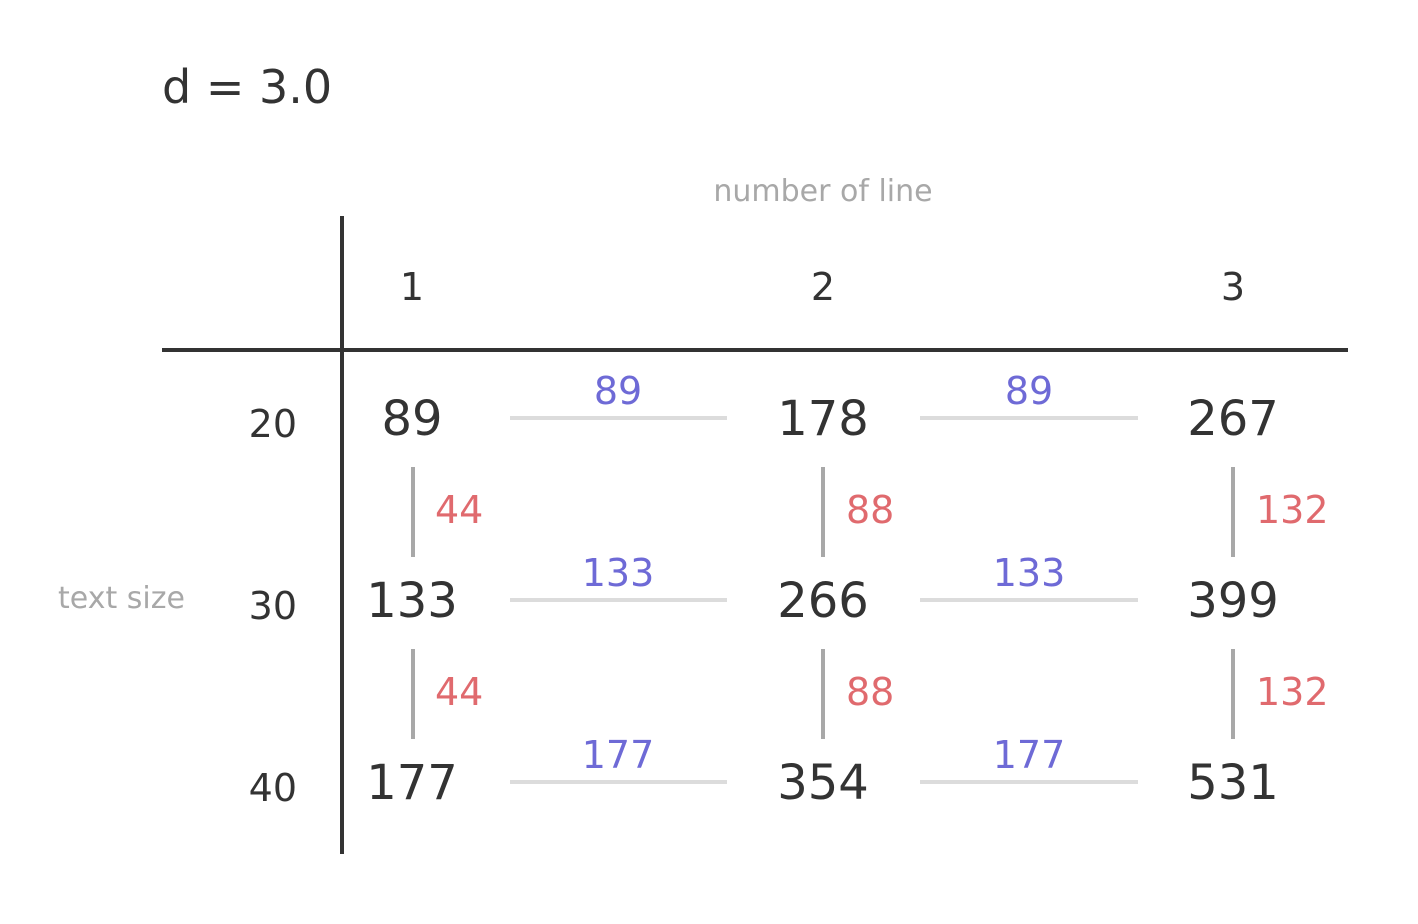 The width and height of the screenshot is (1418, 924). I want to click on col-2-diff-b: 88, so click(870, 692).